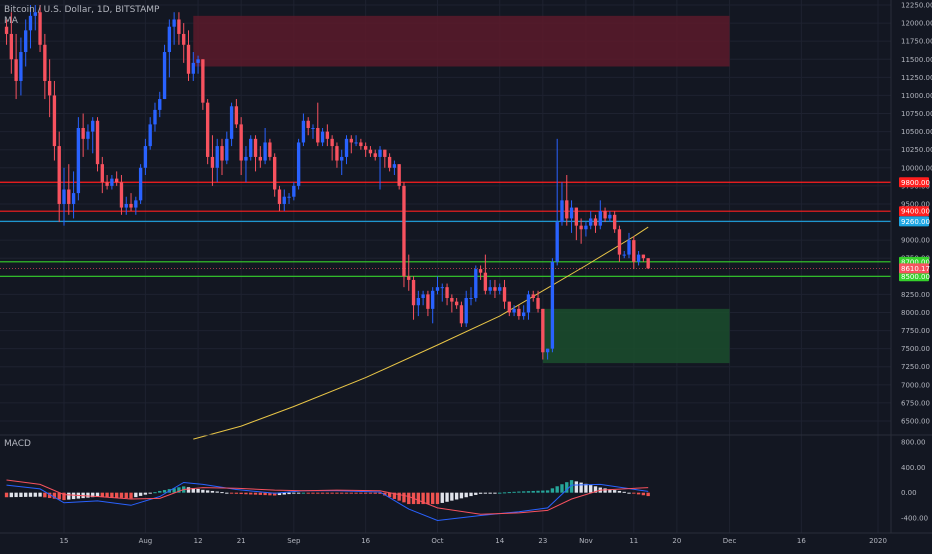 The image size is (932, 554). What do you see at coordinates (915, 212) in the screenshot?
I see `level-tag-label: 9400.00` at bounding box center [915, 212].